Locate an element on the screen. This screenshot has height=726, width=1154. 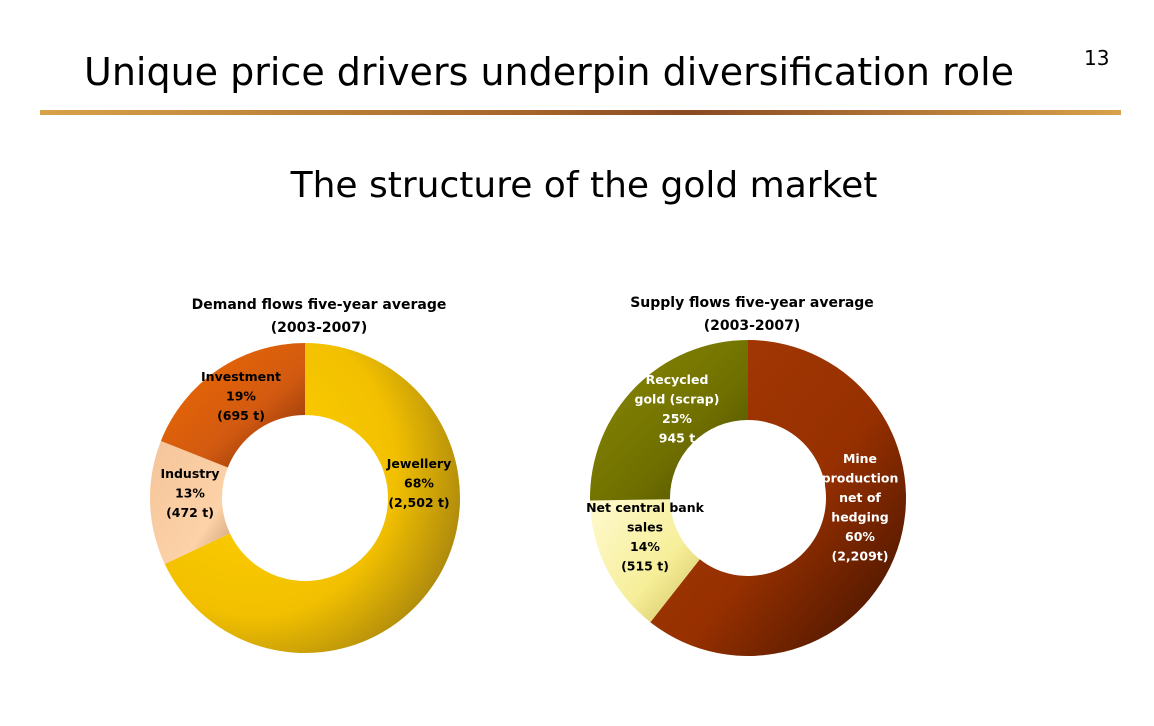
supply-label-recycled-gold: Recycled is located at coordinates (677, 379).